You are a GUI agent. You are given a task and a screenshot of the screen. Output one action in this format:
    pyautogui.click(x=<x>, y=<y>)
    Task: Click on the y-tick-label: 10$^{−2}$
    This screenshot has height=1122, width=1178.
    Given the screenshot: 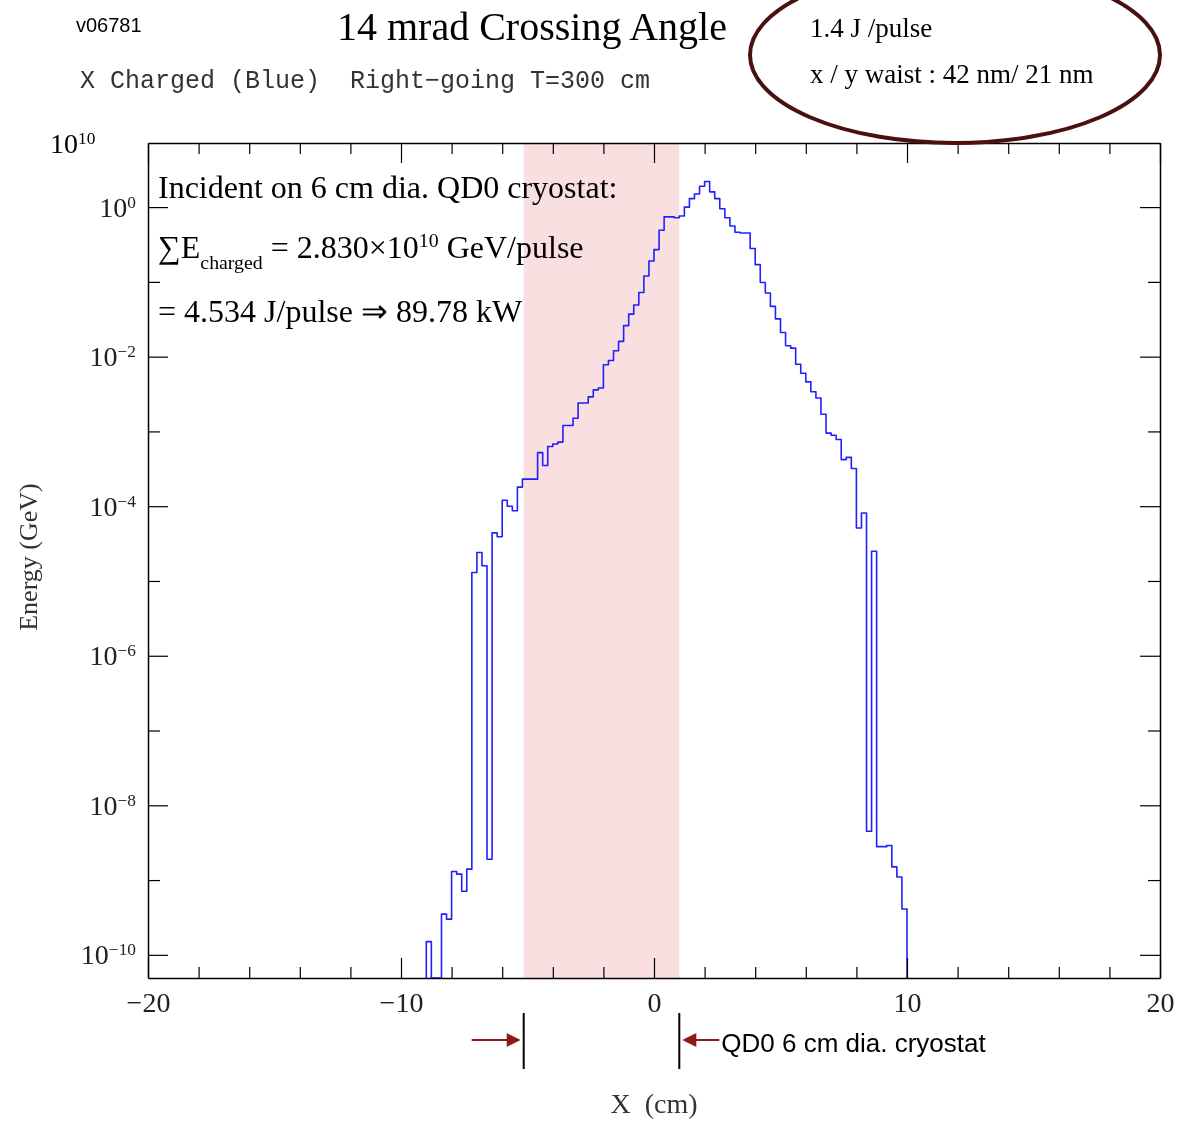 What is the action you would take?
    pyautogui.click(x=112, y=357)
    